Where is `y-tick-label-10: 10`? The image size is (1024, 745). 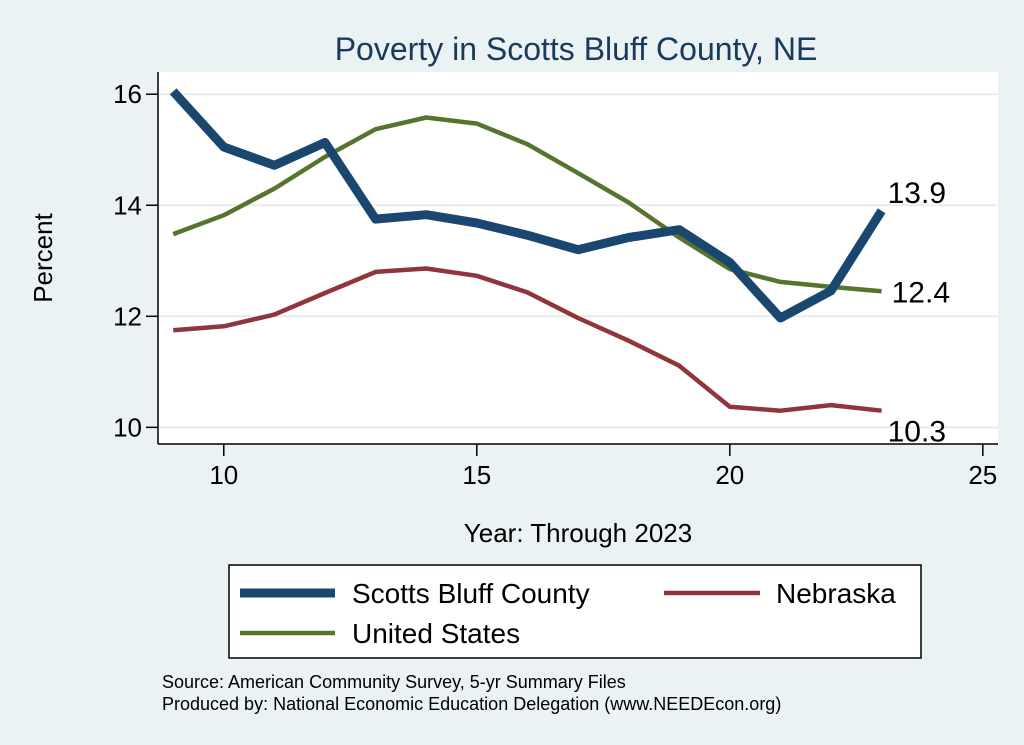 y-tick-label-10: 10 is located at coordinates (127, 427).